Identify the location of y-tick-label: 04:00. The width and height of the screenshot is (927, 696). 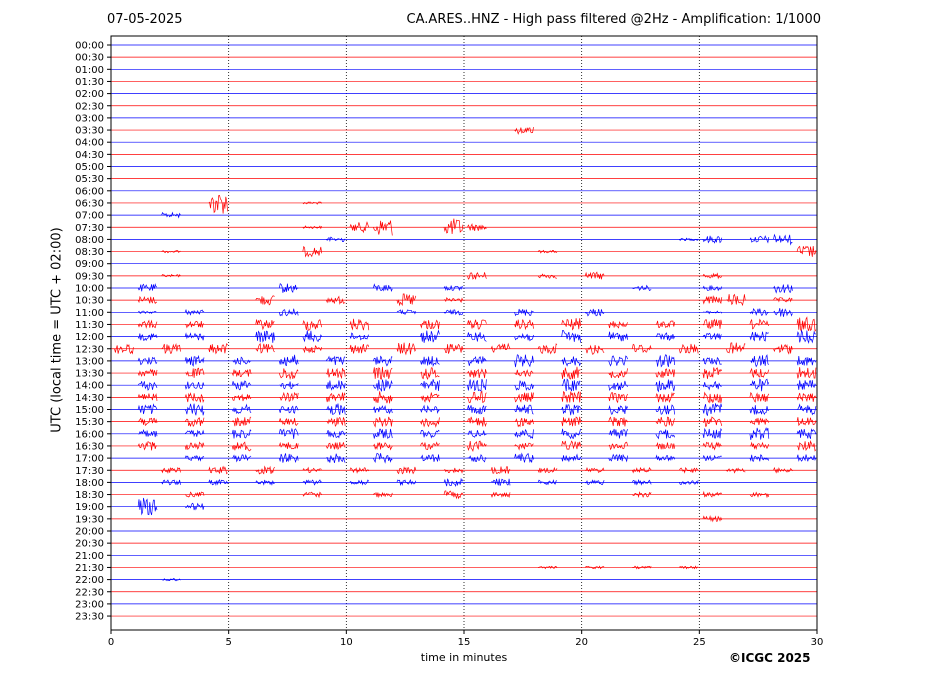
(89, 143).